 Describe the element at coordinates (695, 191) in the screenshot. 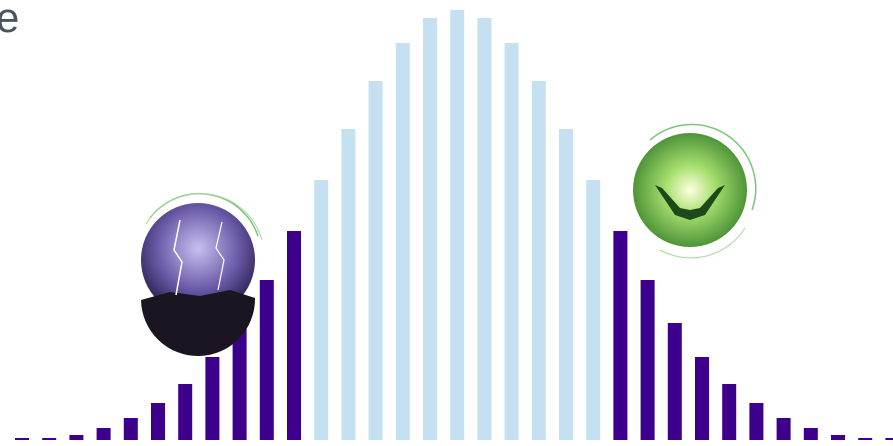

I see `hands-image` at that location.